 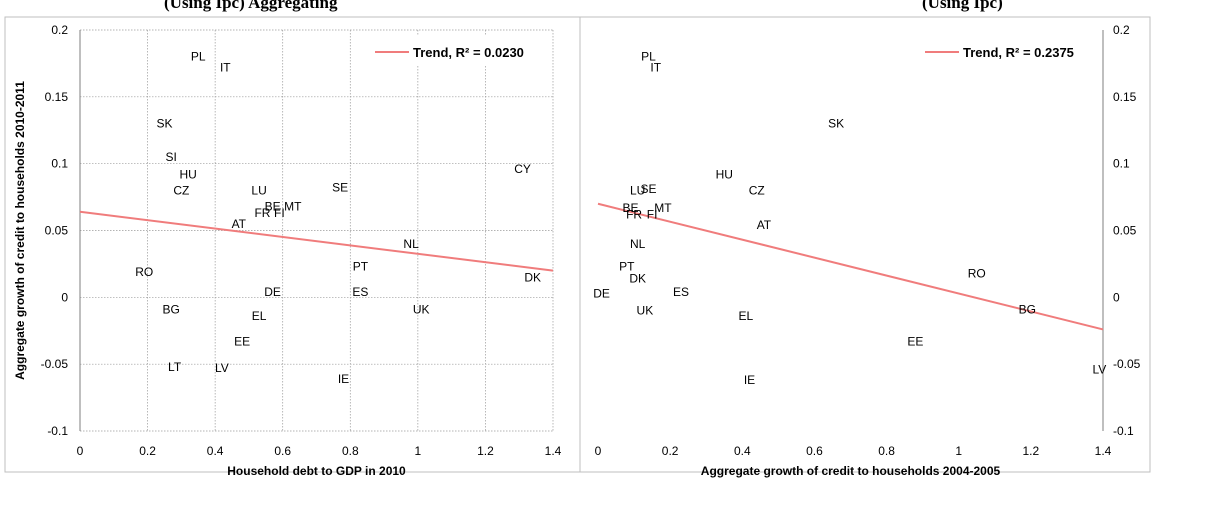 What do you see at coordinates (1027, 309) in the screenshot?
I see `right-point-bg: BG` at bounding box center [1027, 309].